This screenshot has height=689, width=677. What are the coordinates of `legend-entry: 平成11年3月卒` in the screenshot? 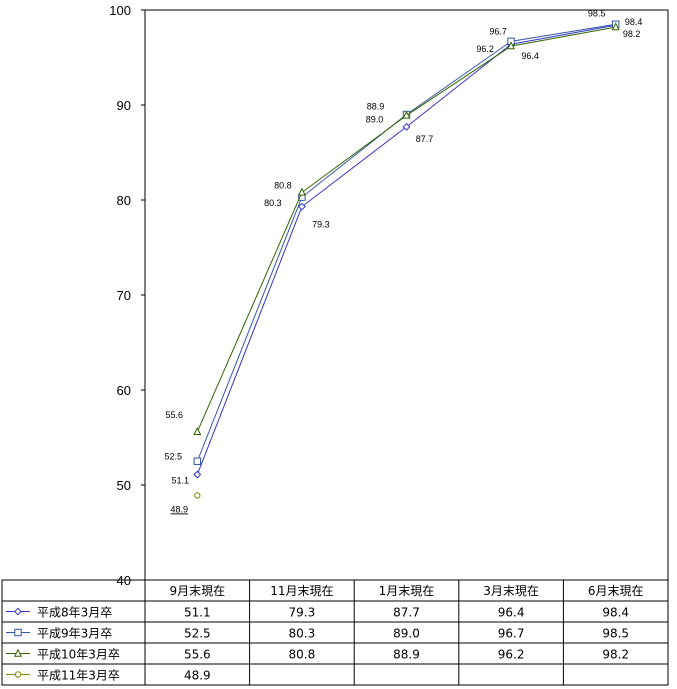 It's located at (78, 676).